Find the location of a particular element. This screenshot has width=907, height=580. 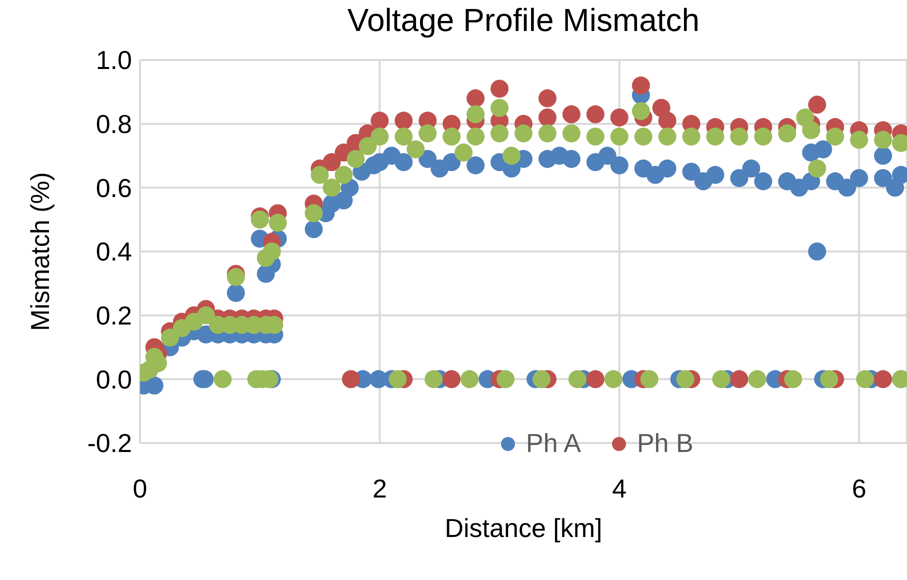

y-tick-label: 0.4 is located at coordinates (114, 251).